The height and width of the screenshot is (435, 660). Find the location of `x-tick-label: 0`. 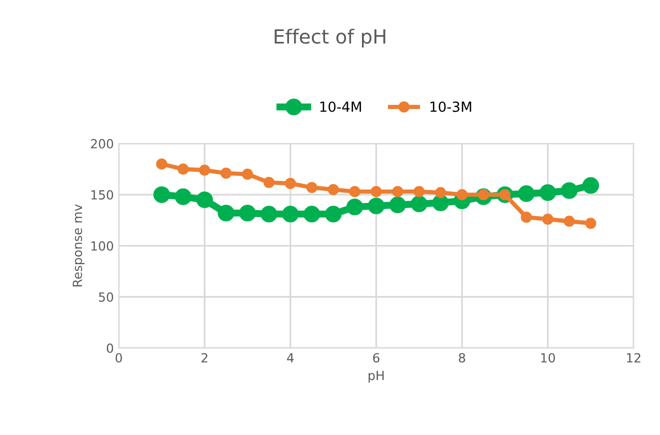

x-tick-label: 0 is located at coordinates (119, 358).